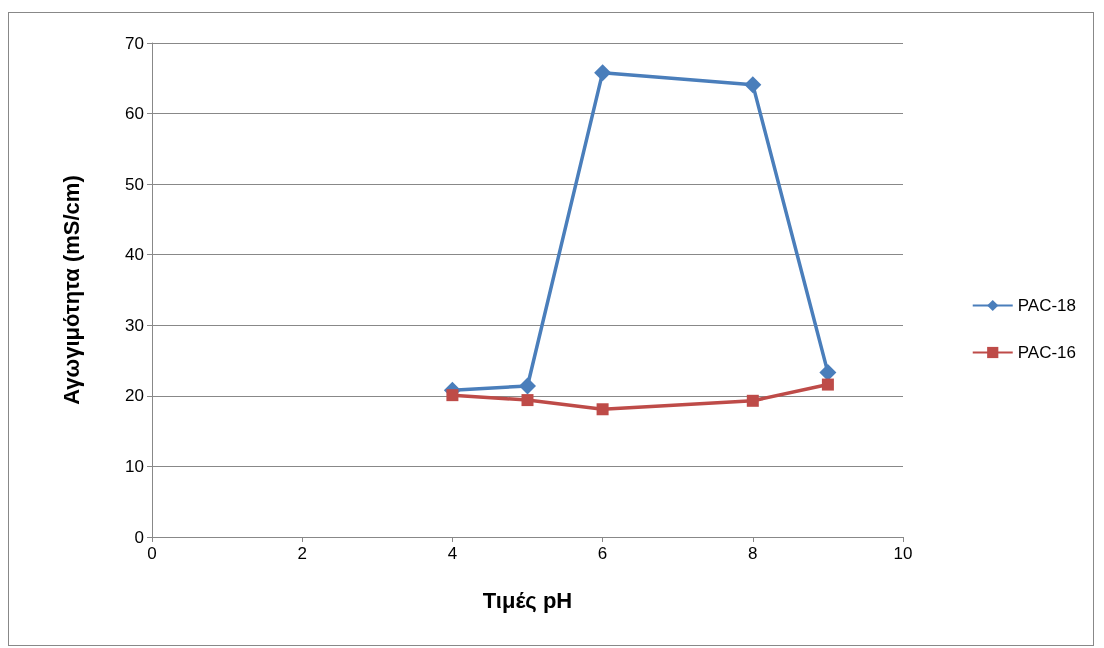 The height and width of the screenshot is (648, 1104). What do you see at coordinates (903, 553) in the screenshot?
I see `x-tick-label: 10` at bounding box center [903, 553].